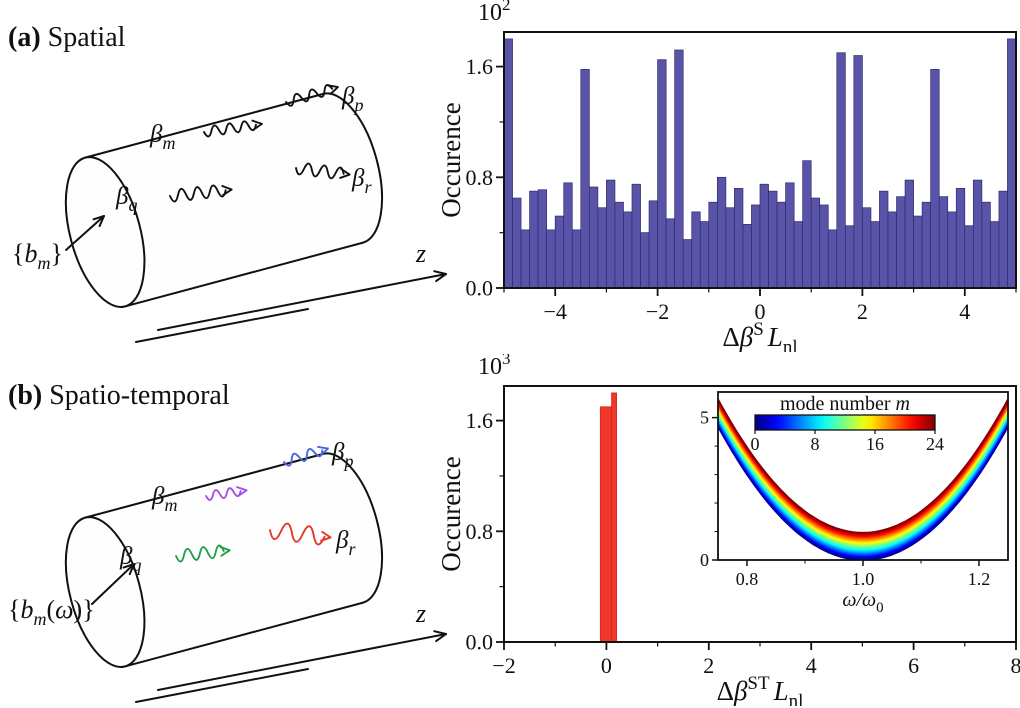  I want to click on panel-a-title-text: Spatial, so click(86, 37).